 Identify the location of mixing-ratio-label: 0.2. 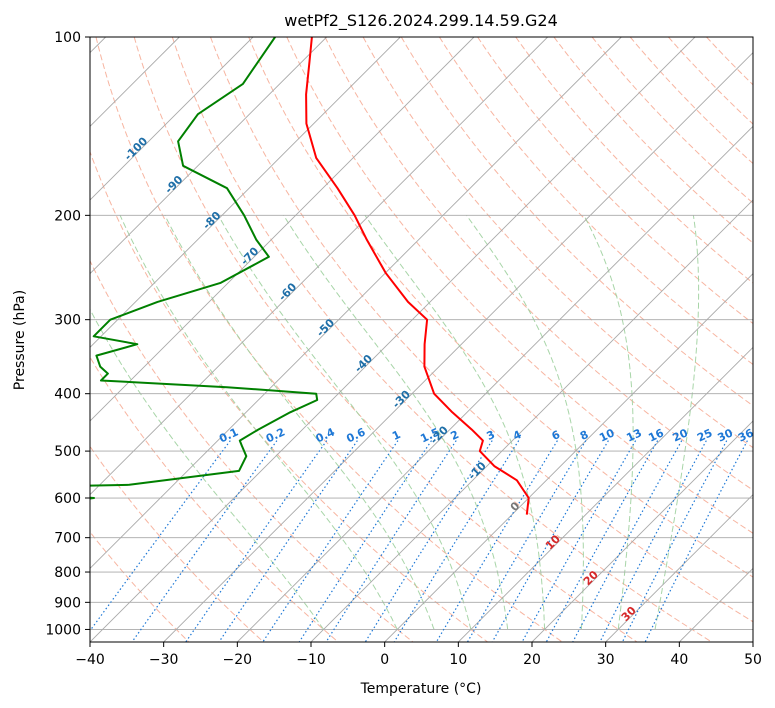
(275, 435).